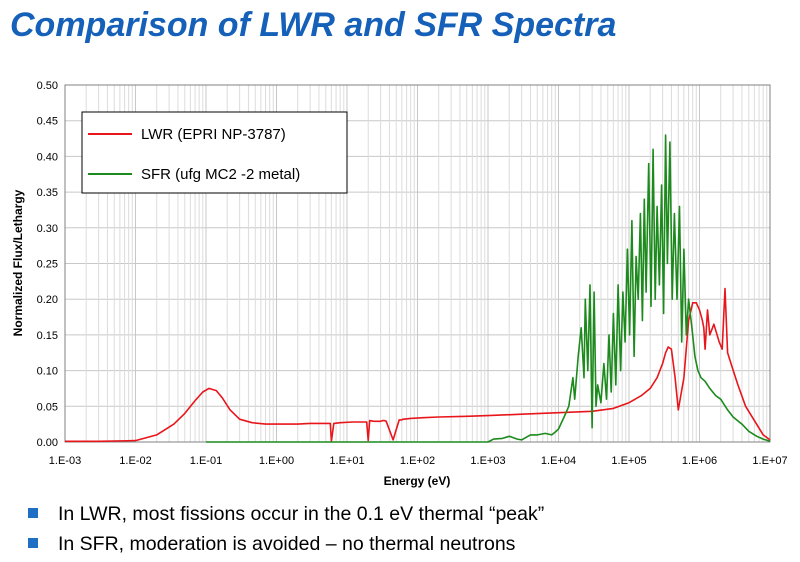 Image resolution: width=800 pixels, height=562 pixels. What do you see at coordinates (558, 461) in the screenshot?
I see `x-tick-label: 1.E+04` at bounding box center [558, 461].